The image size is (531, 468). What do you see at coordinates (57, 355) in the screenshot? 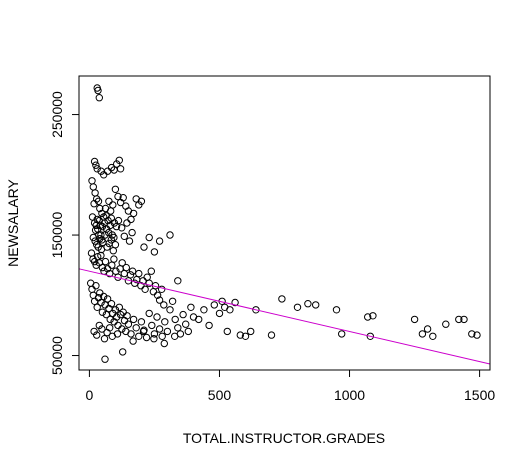
I see `y-tick-label: 50000` at bounding box center [57, 355].